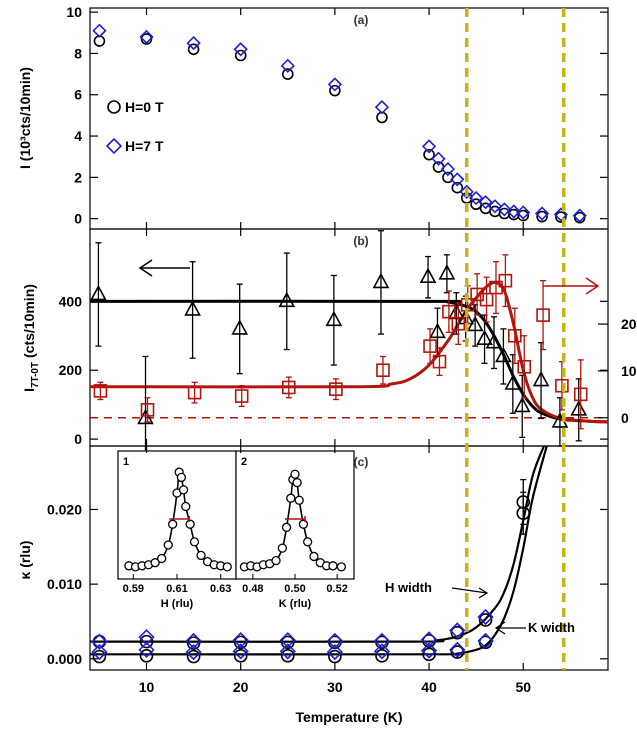 The width and height of the screenshot is (637, 734). What do you see at coordinates (335, 687) in the screenshot?
I see `x-tick-label: 30` at bounding box center [335, 687].